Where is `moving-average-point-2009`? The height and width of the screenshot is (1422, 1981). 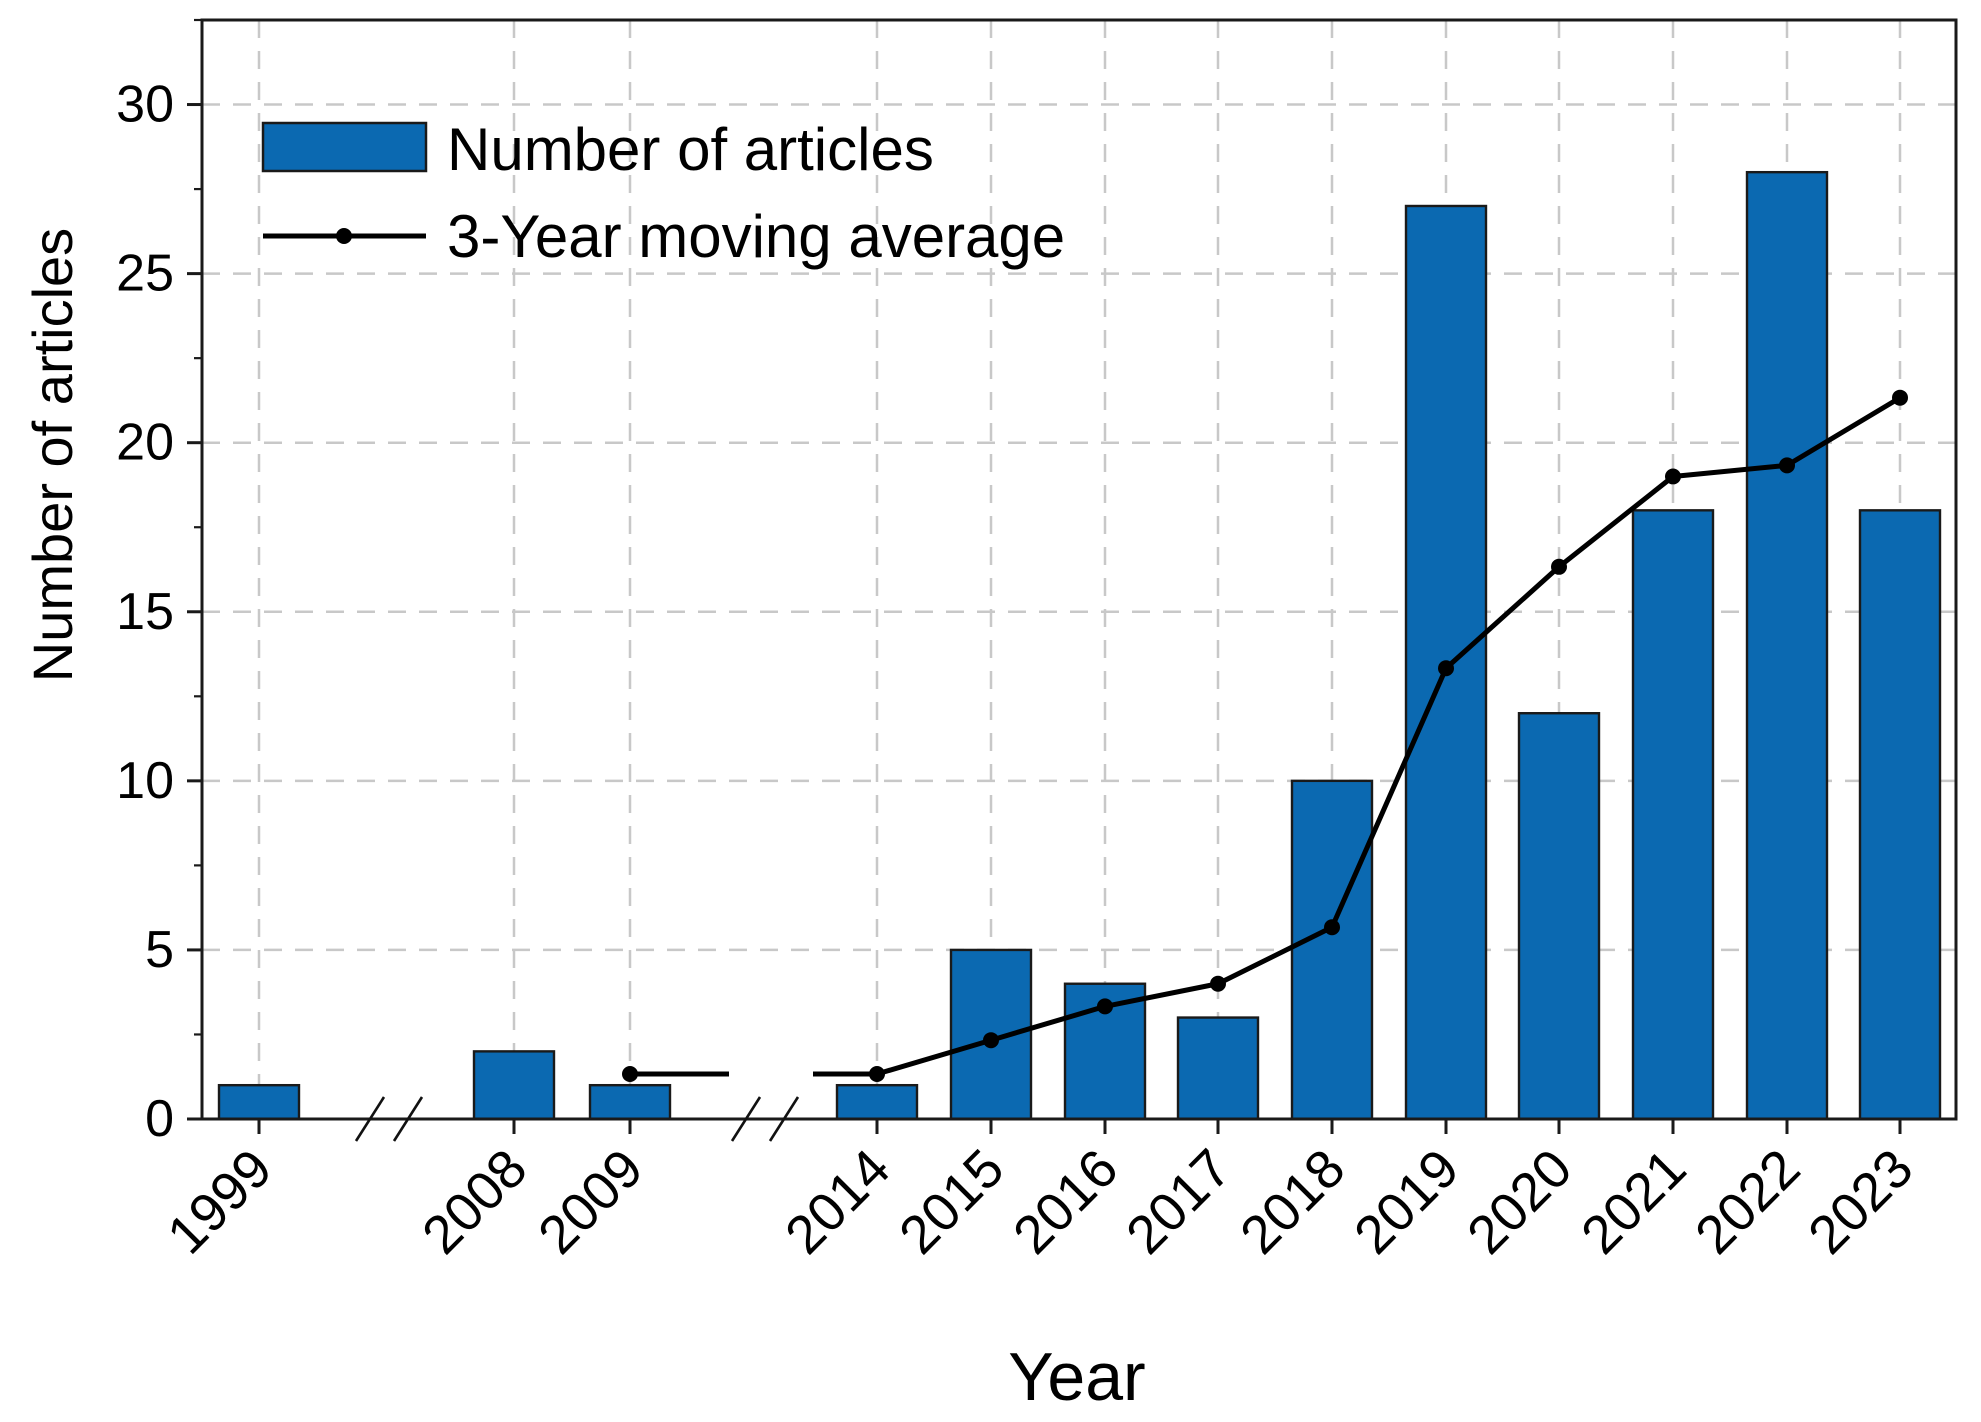
moving-average-point-2009 is located at coordinates (630, 1074).